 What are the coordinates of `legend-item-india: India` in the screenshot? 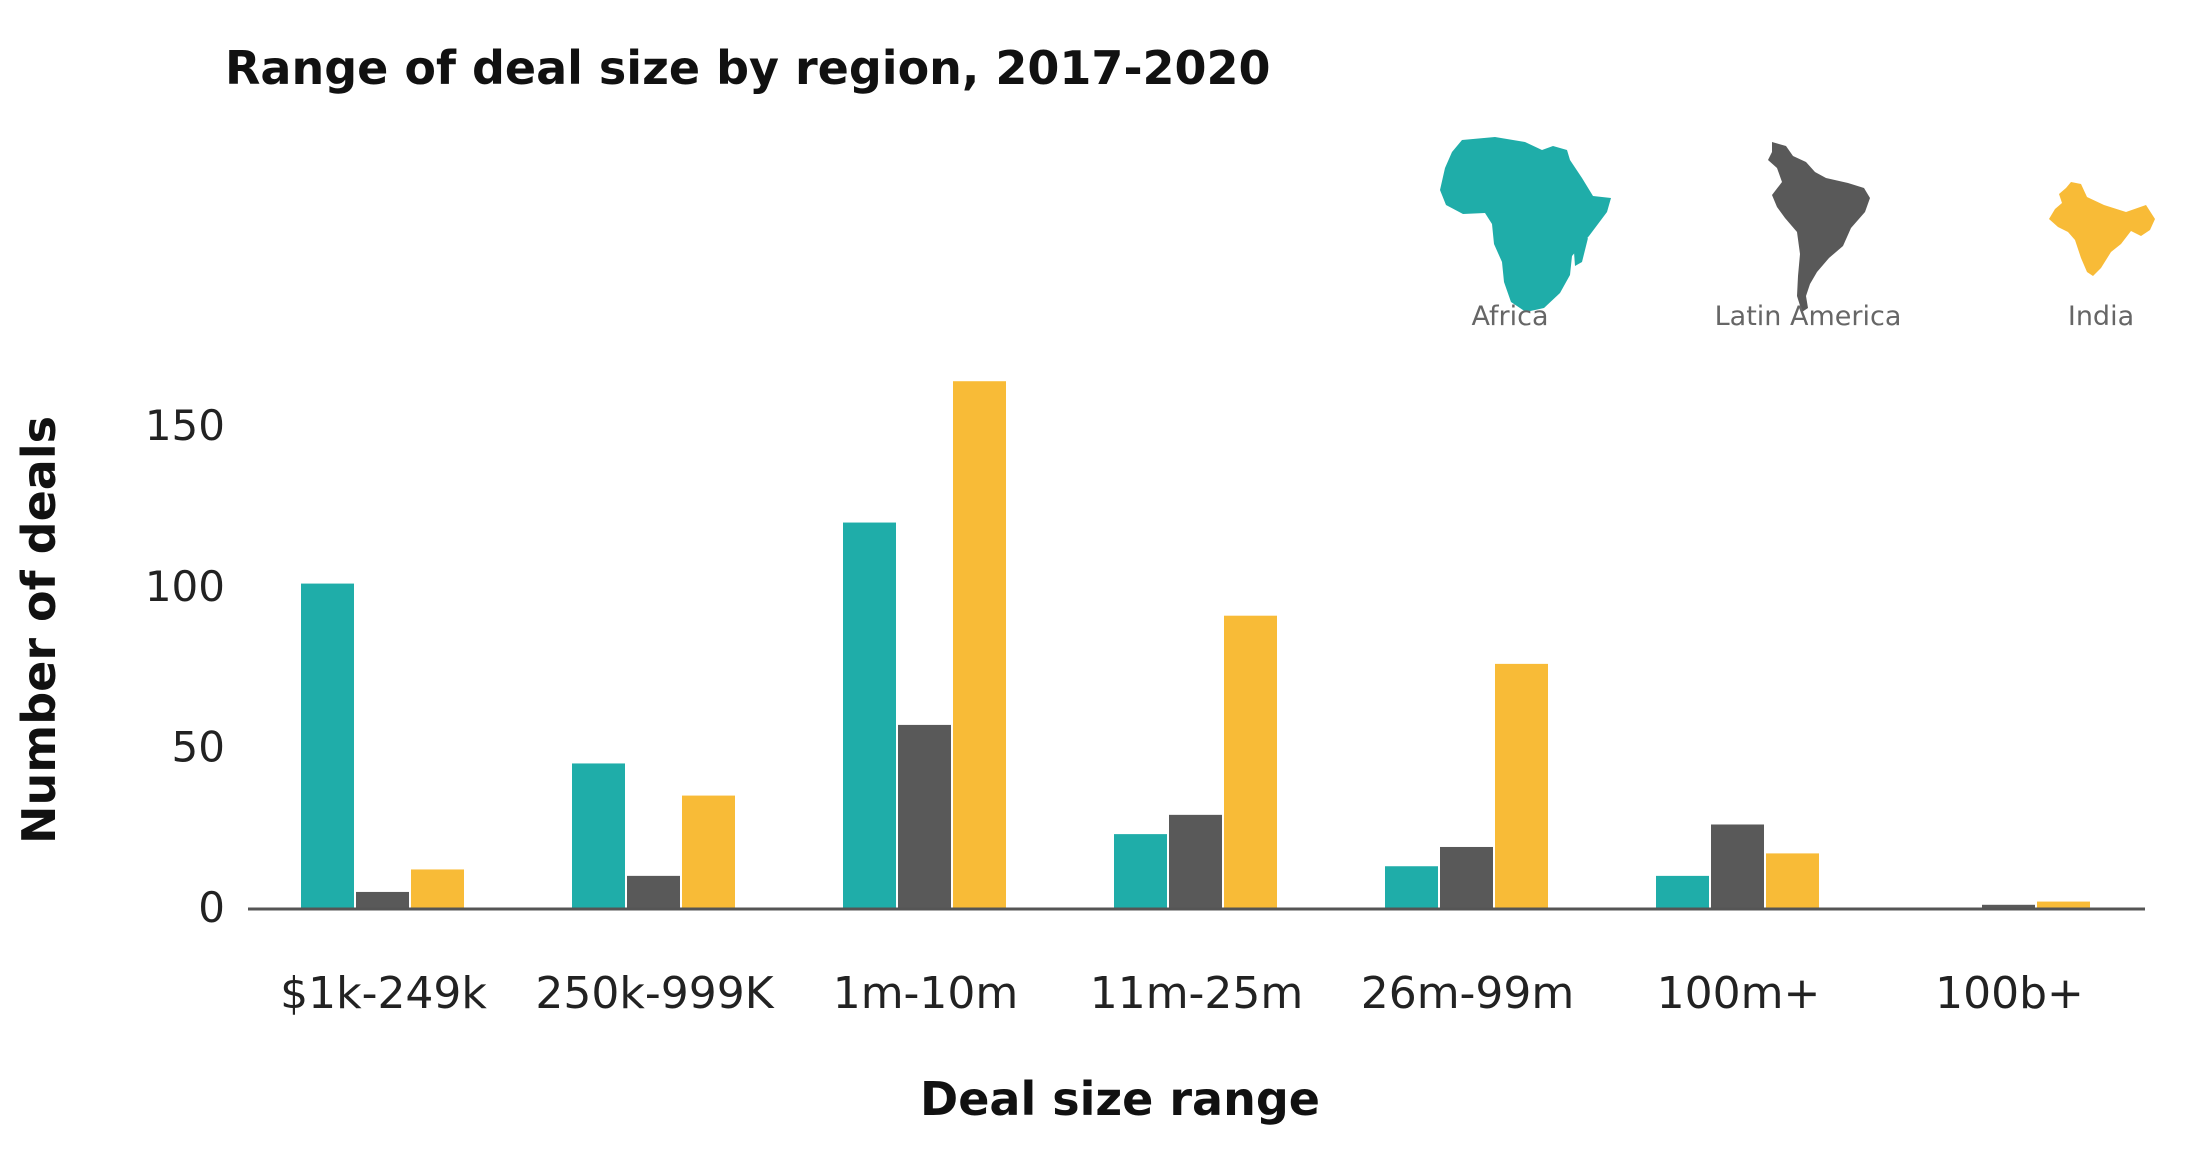 It's located at (2102, 257).